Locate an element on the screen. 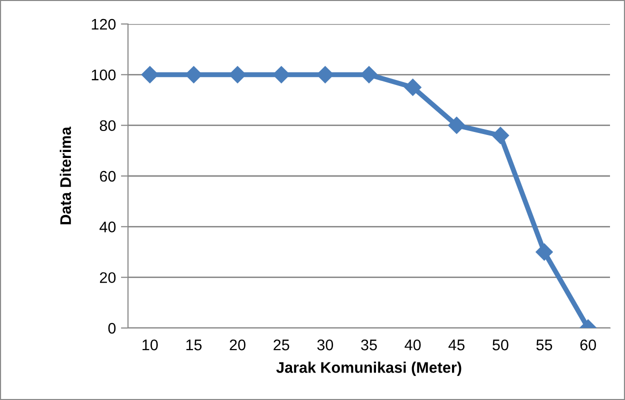  x-tick-label: 20 is located at coordinates (238, 345).